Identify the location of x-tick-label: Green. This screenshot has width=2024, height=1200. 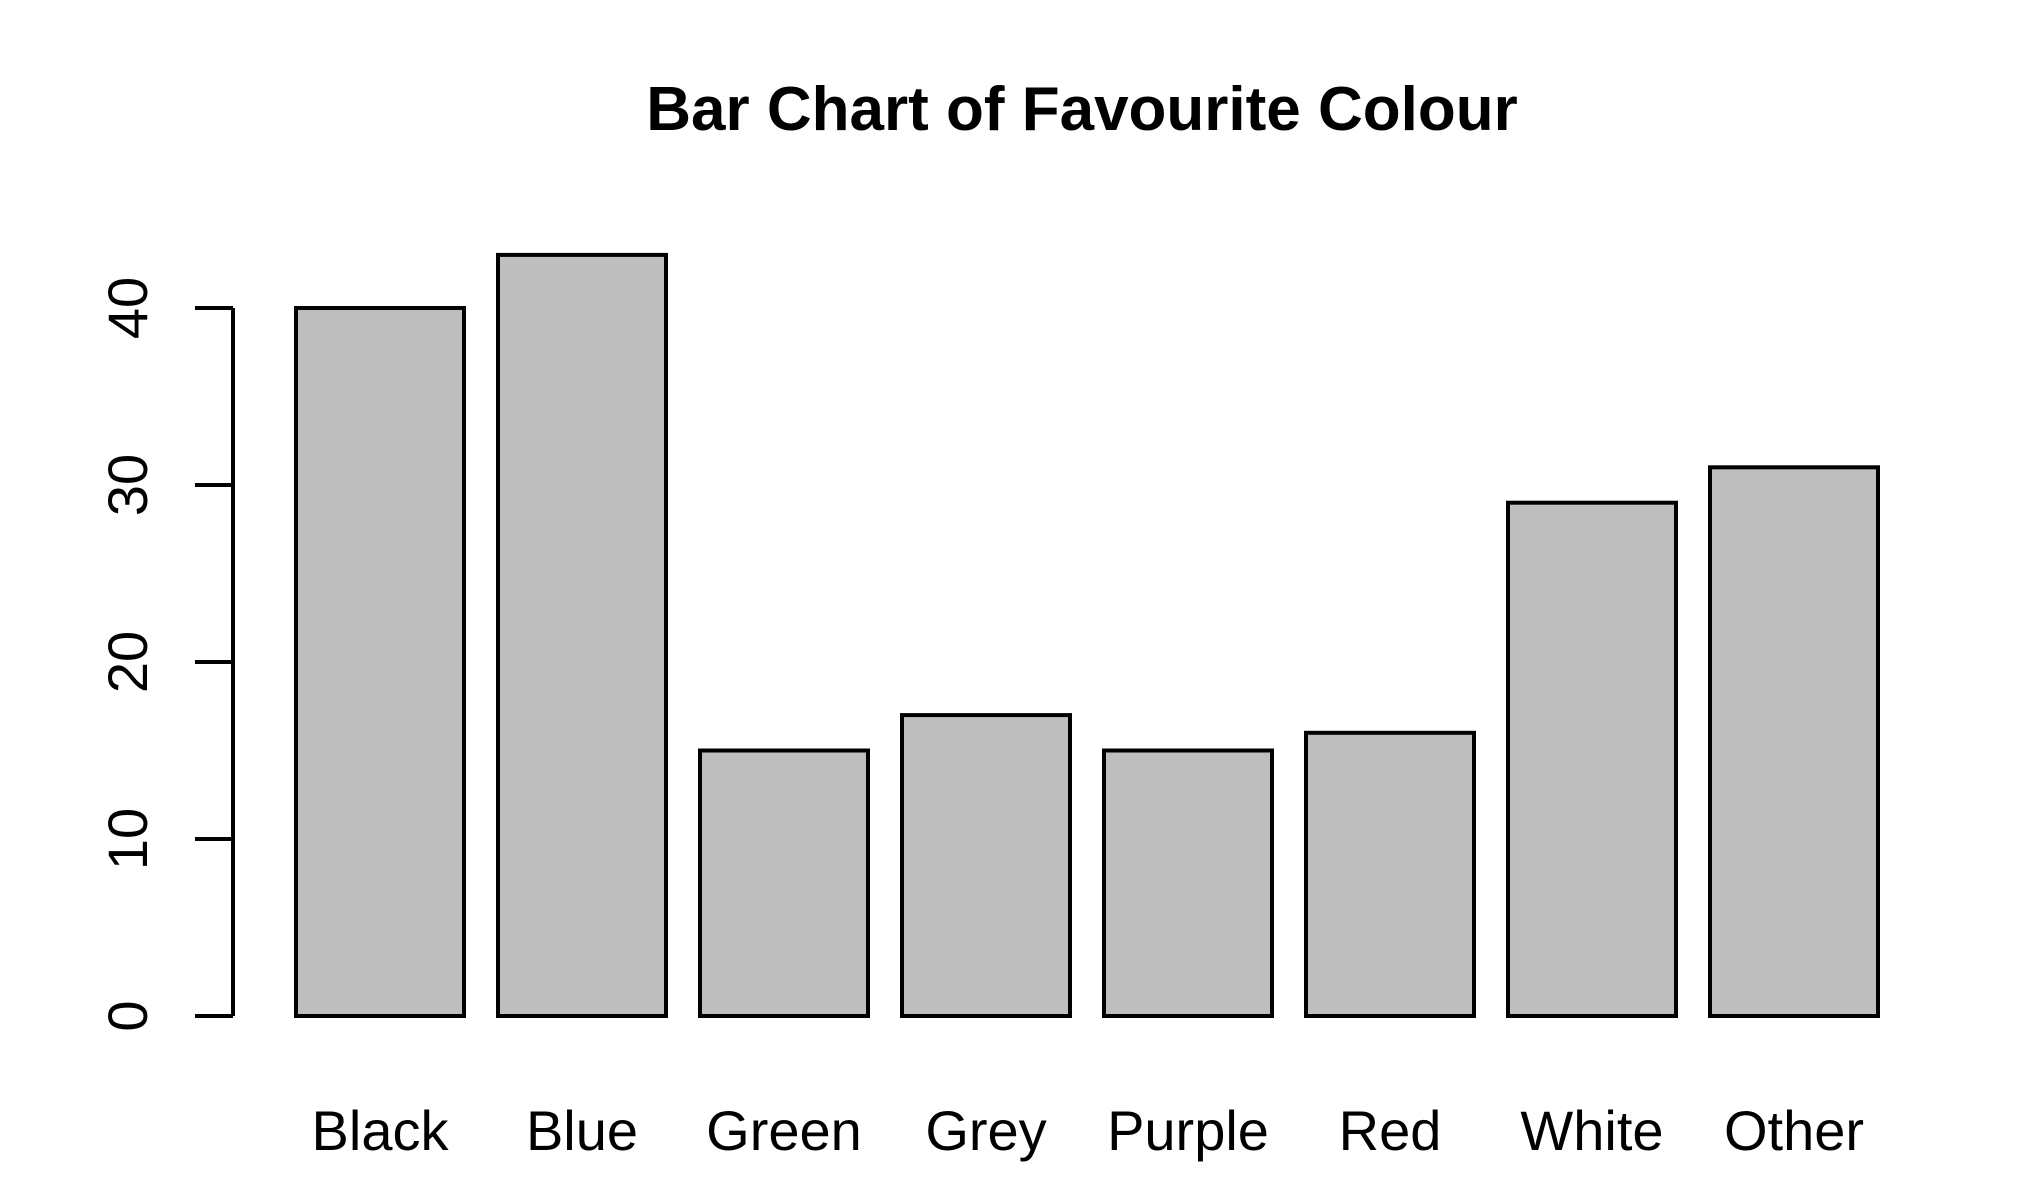
(784, 1130).